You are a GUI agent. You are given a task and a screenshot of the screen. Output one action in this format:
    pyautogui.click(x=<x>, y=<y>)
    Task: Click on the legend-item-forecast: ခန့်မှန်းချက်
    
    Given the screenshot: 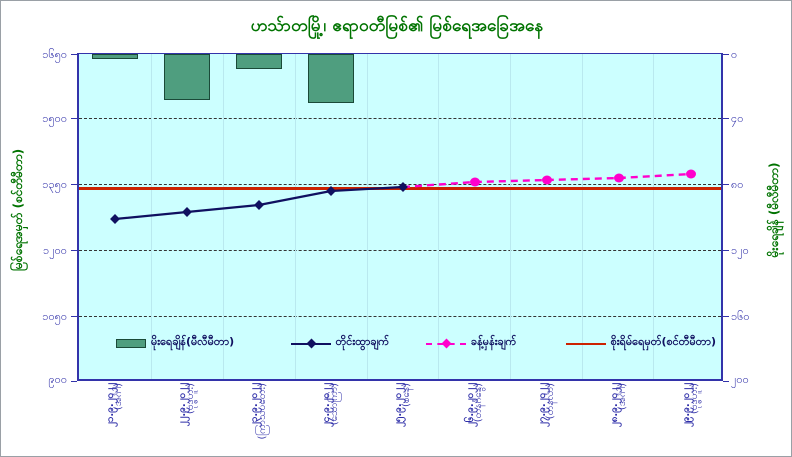 What is the action you would take?
    pyautogui.click(x=495, y=343)
    